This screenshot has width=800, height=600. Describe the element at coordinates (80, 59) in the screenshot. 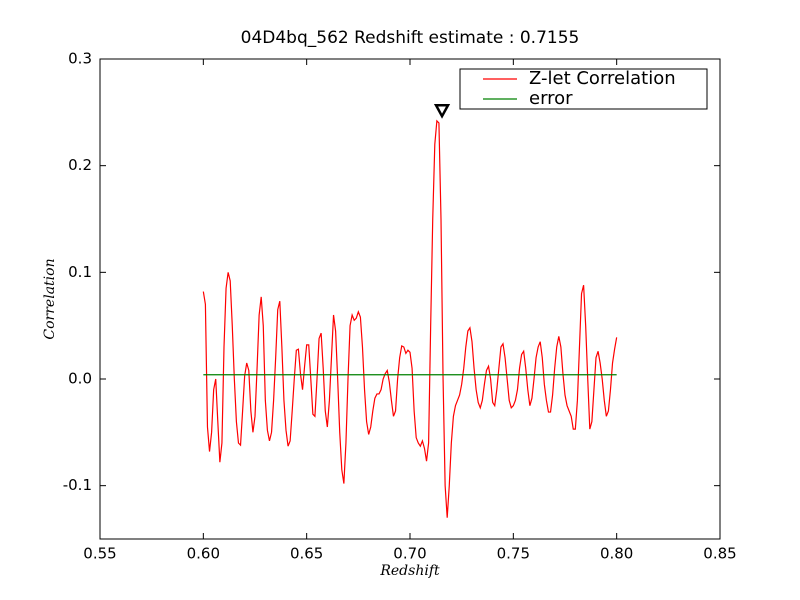

I see `y-tick-label: 0.3` at that location.